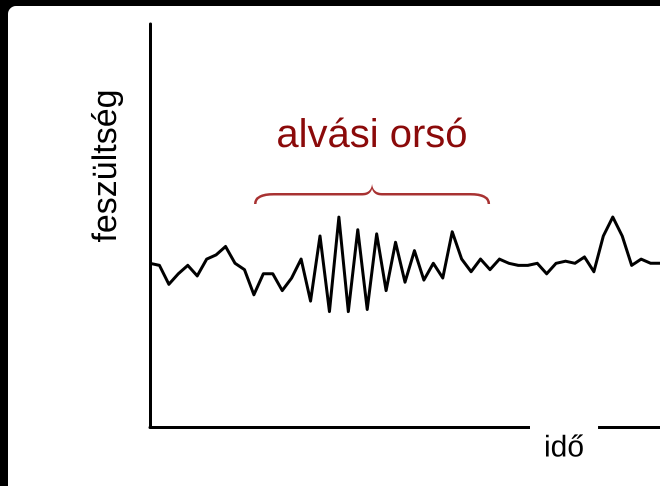 The height and width of the screenshot is (486, 660). I want to click on x-axis-title: idő, so click(564, 447).